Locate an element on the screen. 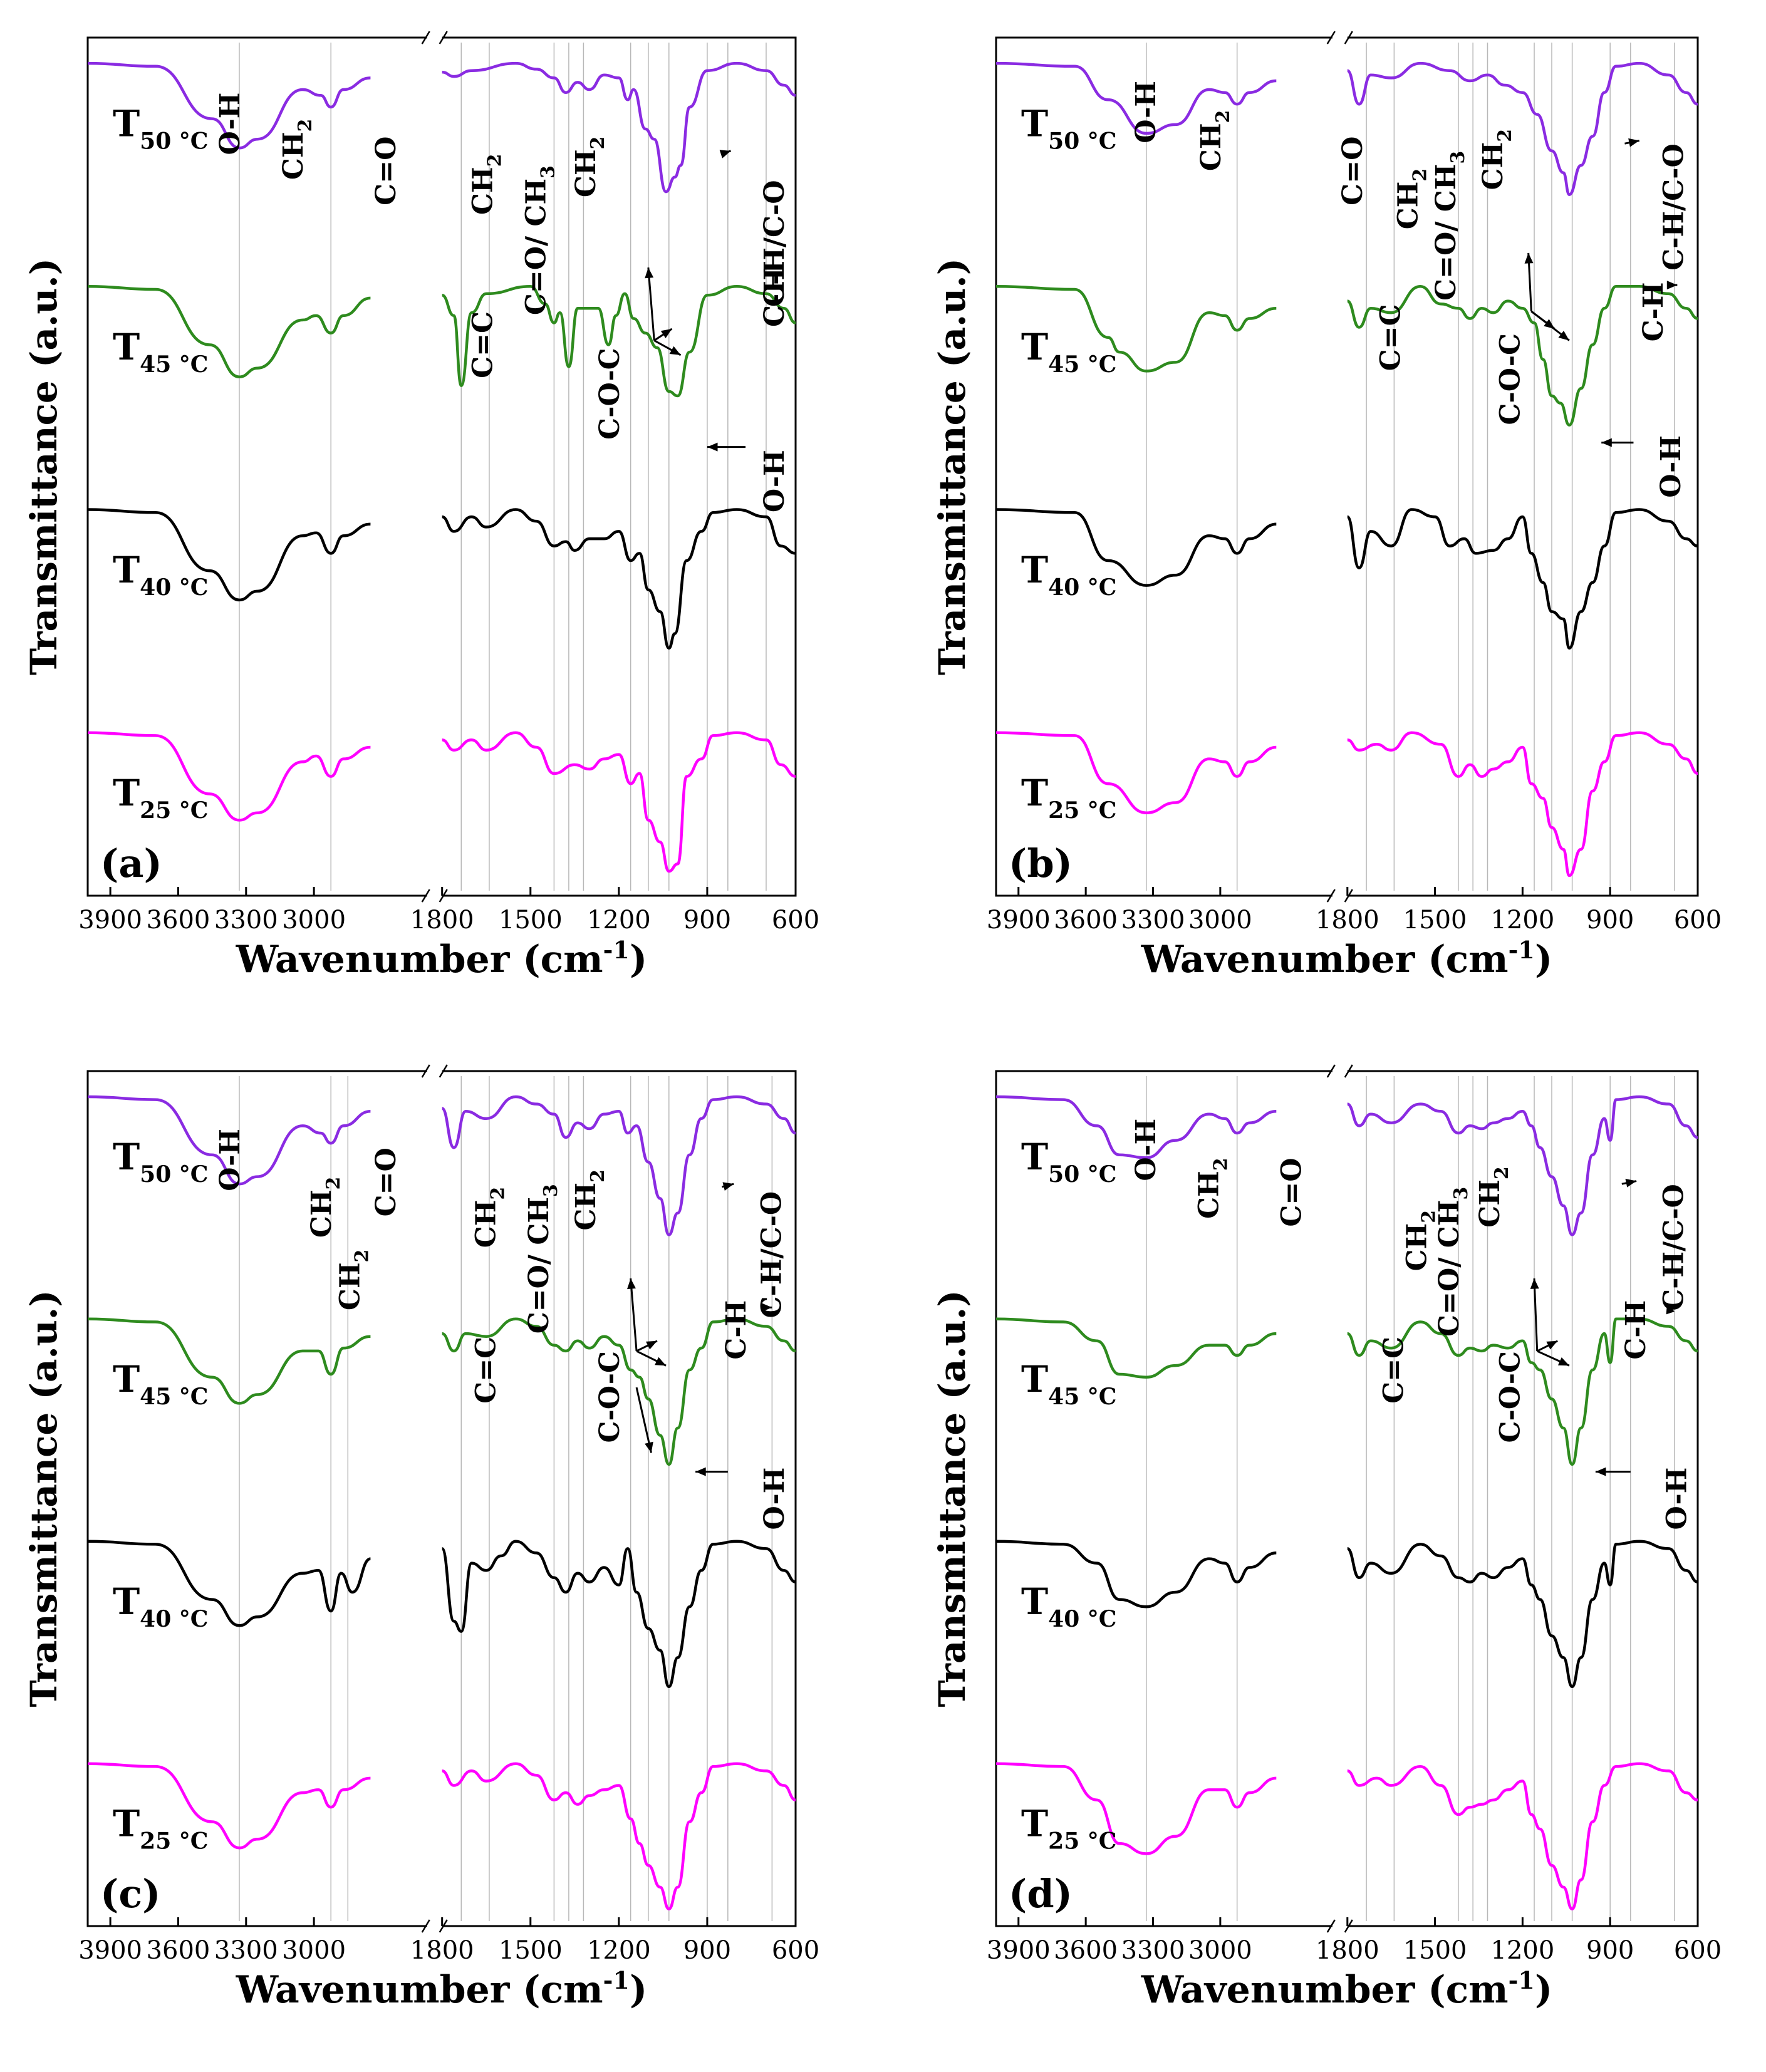 The height and width of the screenshot is (2072, 1766). x-axis-label: Wavenumber (cm-1) is located at coordinates (1346, 959).